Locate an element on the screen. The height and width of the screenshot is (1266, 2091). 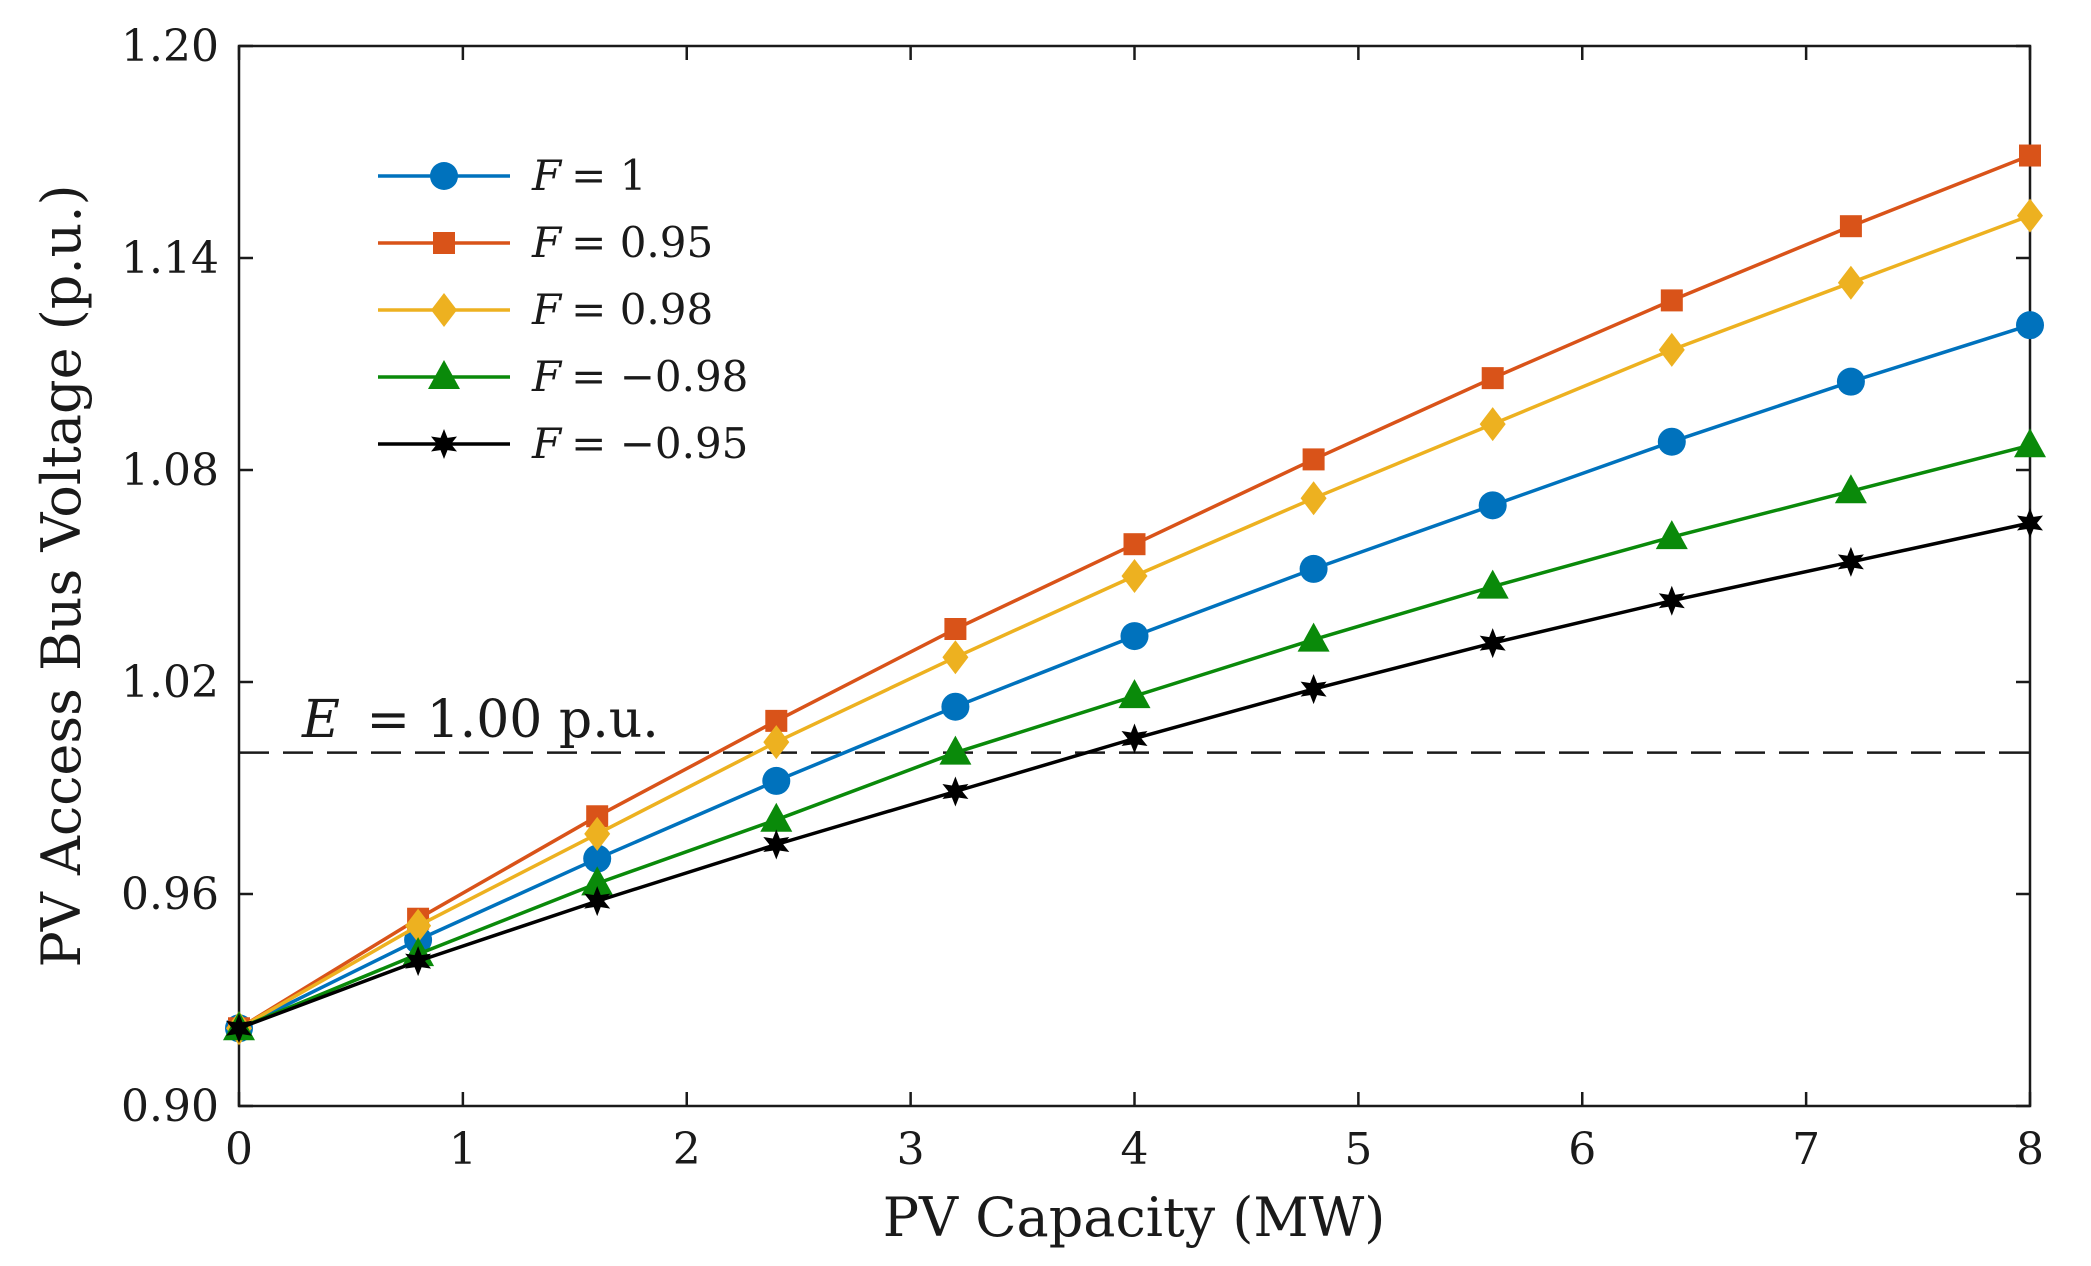
legend-label-rest: = −0.95 is located at coordinates (659, 443).